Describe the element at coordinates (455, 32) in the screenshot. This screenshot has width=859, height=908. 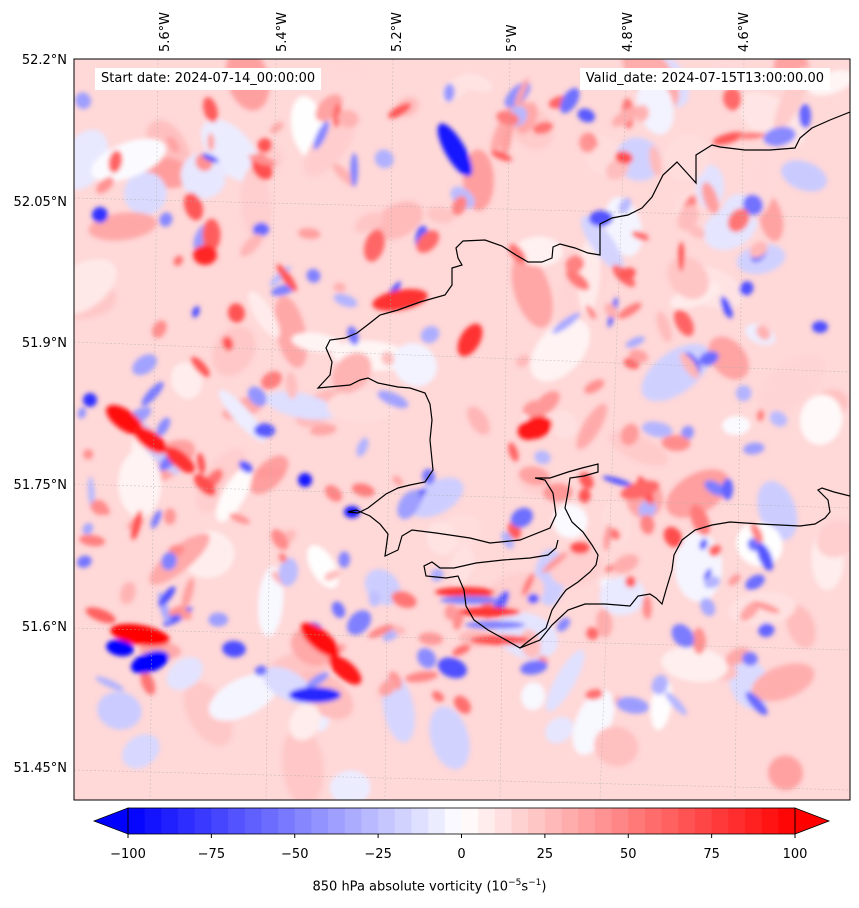
I see `longitude-labels: 5.6°W 5.4°W 5.2°W 5°W 4.8°W 4.6°W` at that location.